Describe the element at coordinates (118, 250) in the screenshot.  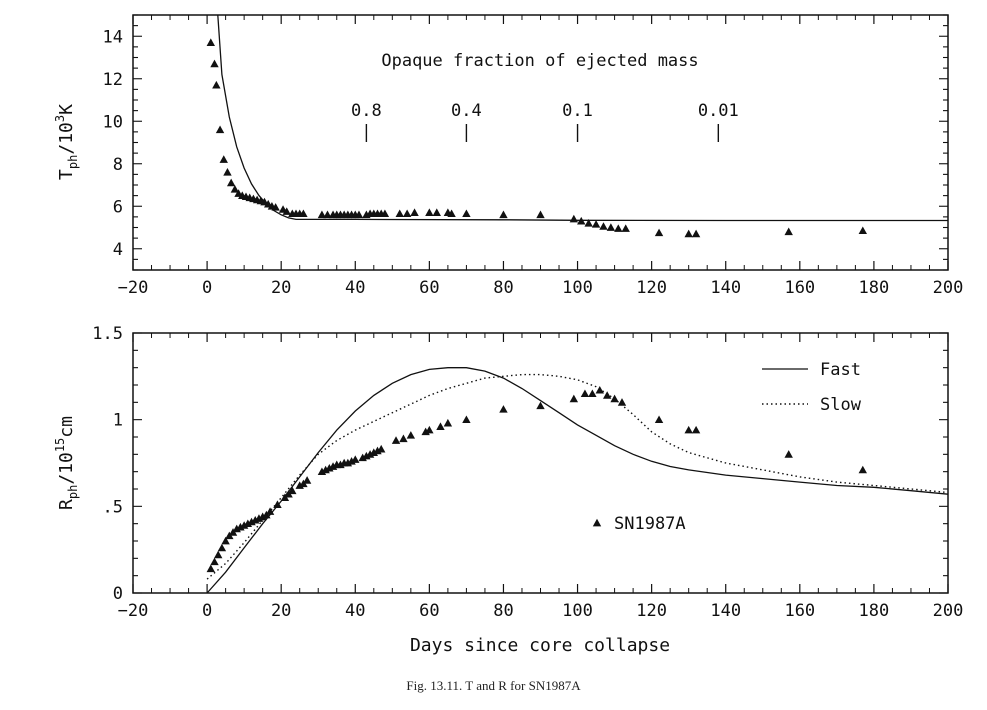
I see `top-y-tick-label: 4` at that location.